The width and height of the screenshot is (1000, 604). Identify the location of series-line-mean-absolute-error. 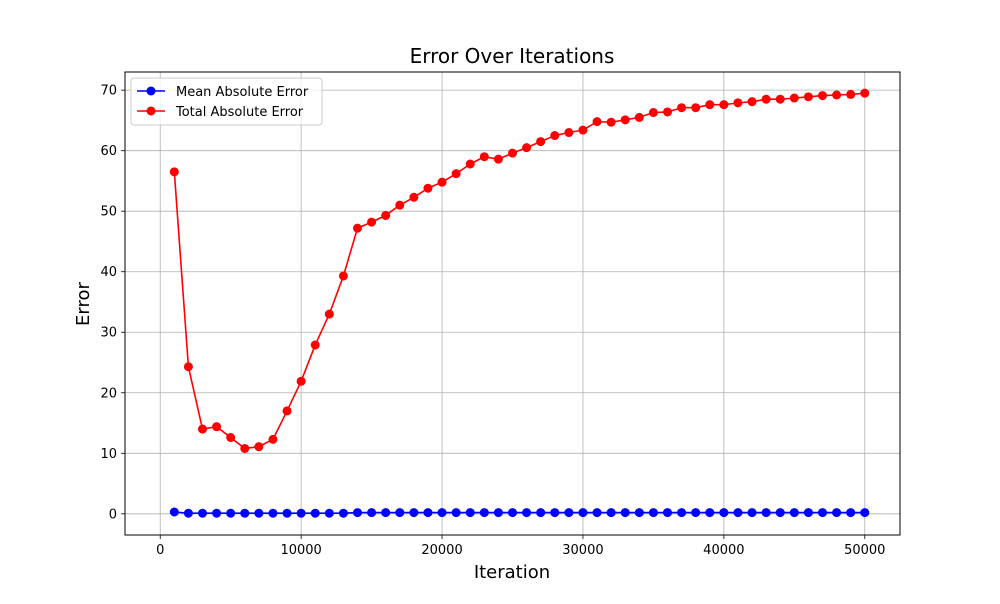
(519, 513).